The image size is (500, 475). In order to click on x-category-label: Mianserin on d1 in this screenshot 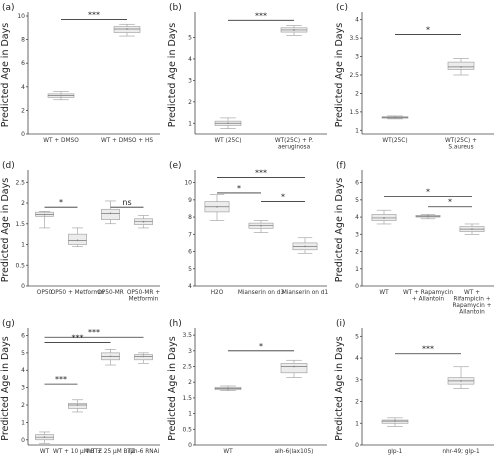, I will do `click(305, 293)`.